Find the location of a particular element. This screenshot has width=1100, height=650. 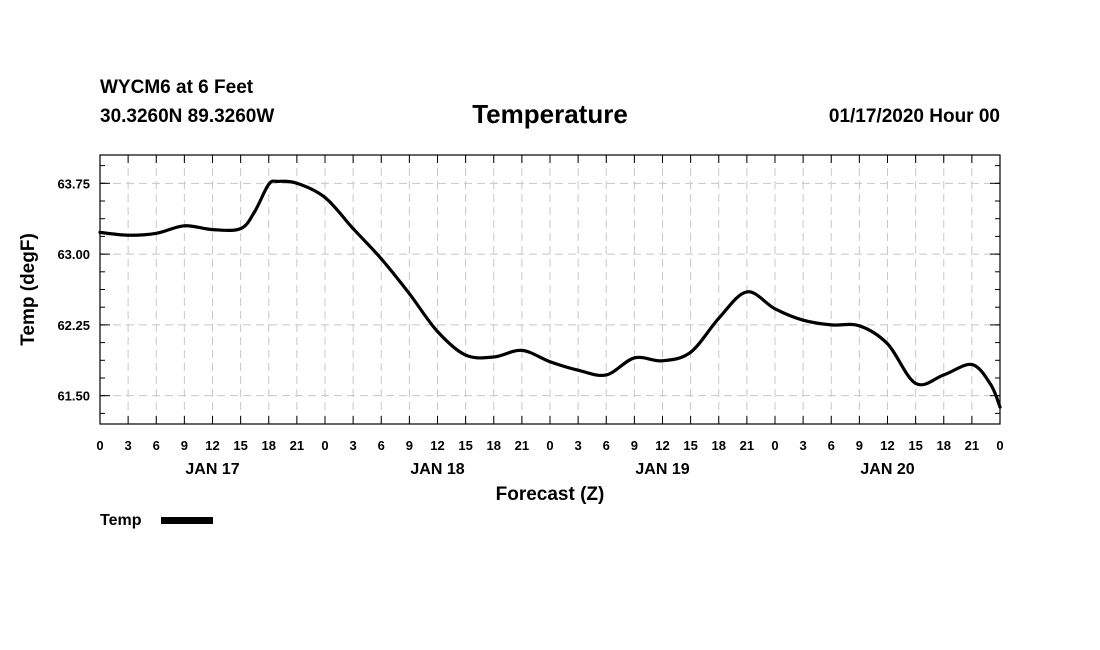

y-axis-title: Temp (degF) is located at coordinates (28, 289).